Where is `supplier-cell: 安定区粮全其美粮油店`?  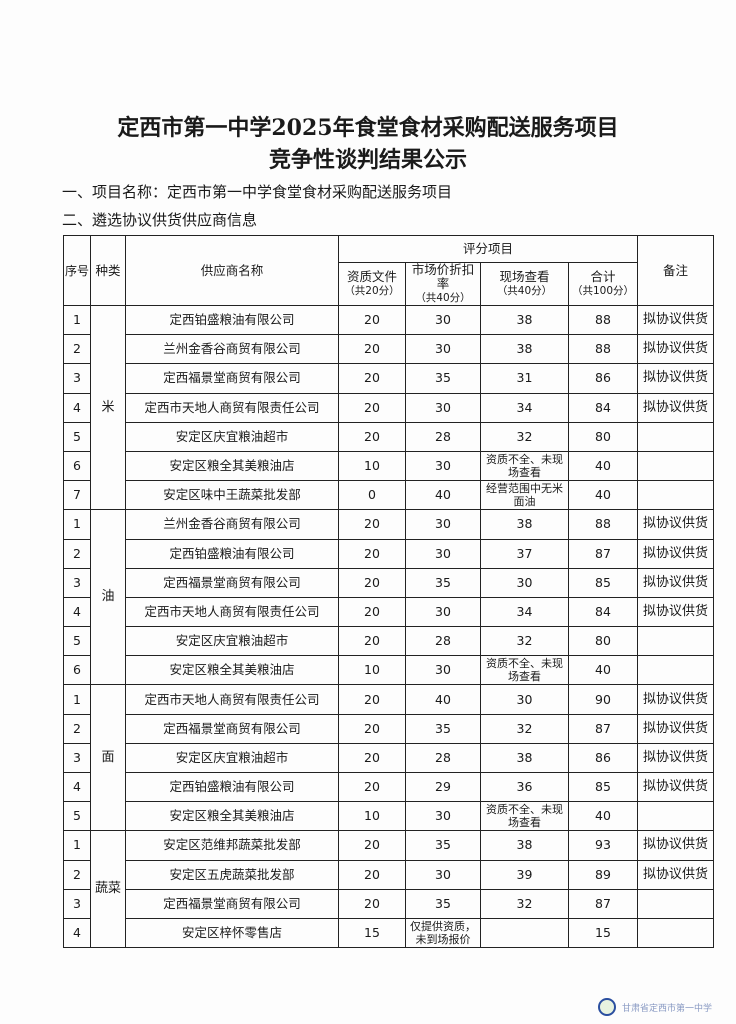 supplier-cell: 安定区粮全其美粮油店 is located at coordinates (232, 816).